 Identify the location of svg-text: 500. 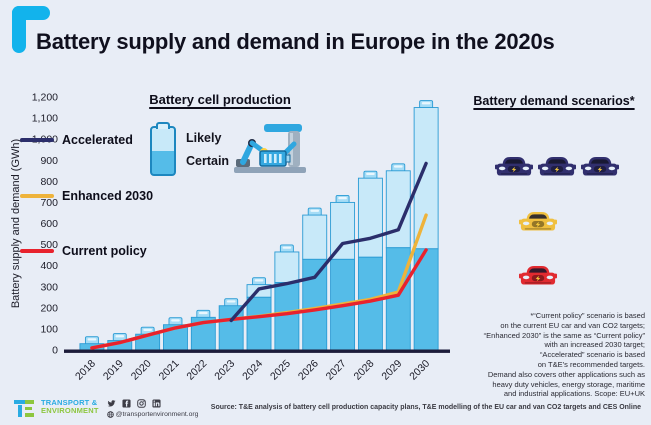
(49, 245).